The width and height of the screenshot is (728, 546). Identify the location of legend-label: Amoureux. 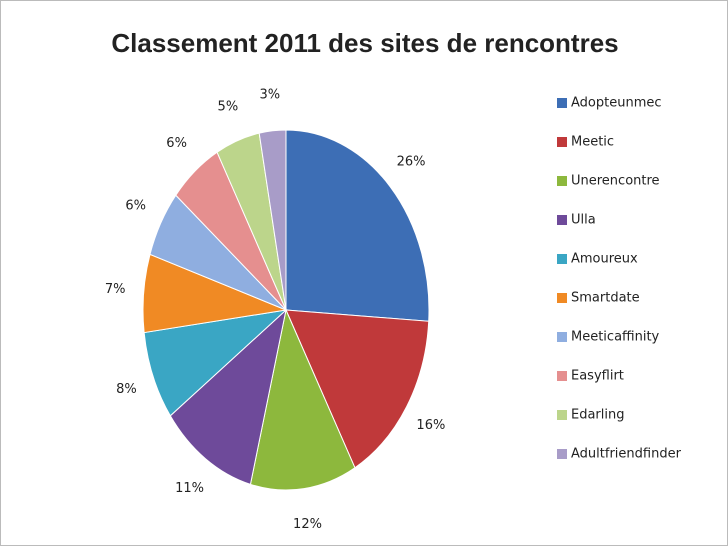
(604, 259).